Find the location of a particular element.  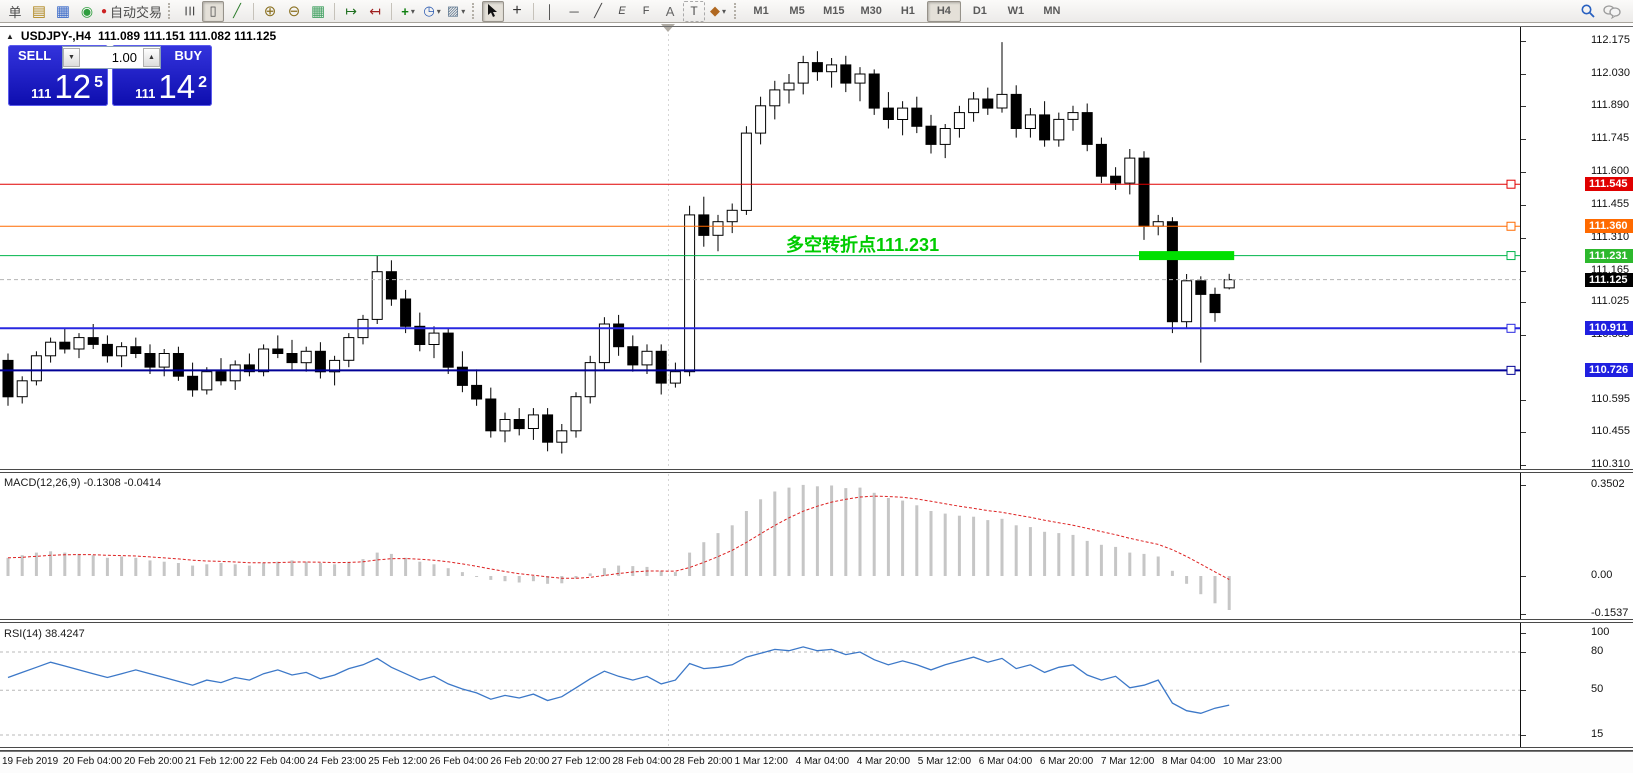

timeframe-button-m5: M5 is located at coordinates (797, 11).